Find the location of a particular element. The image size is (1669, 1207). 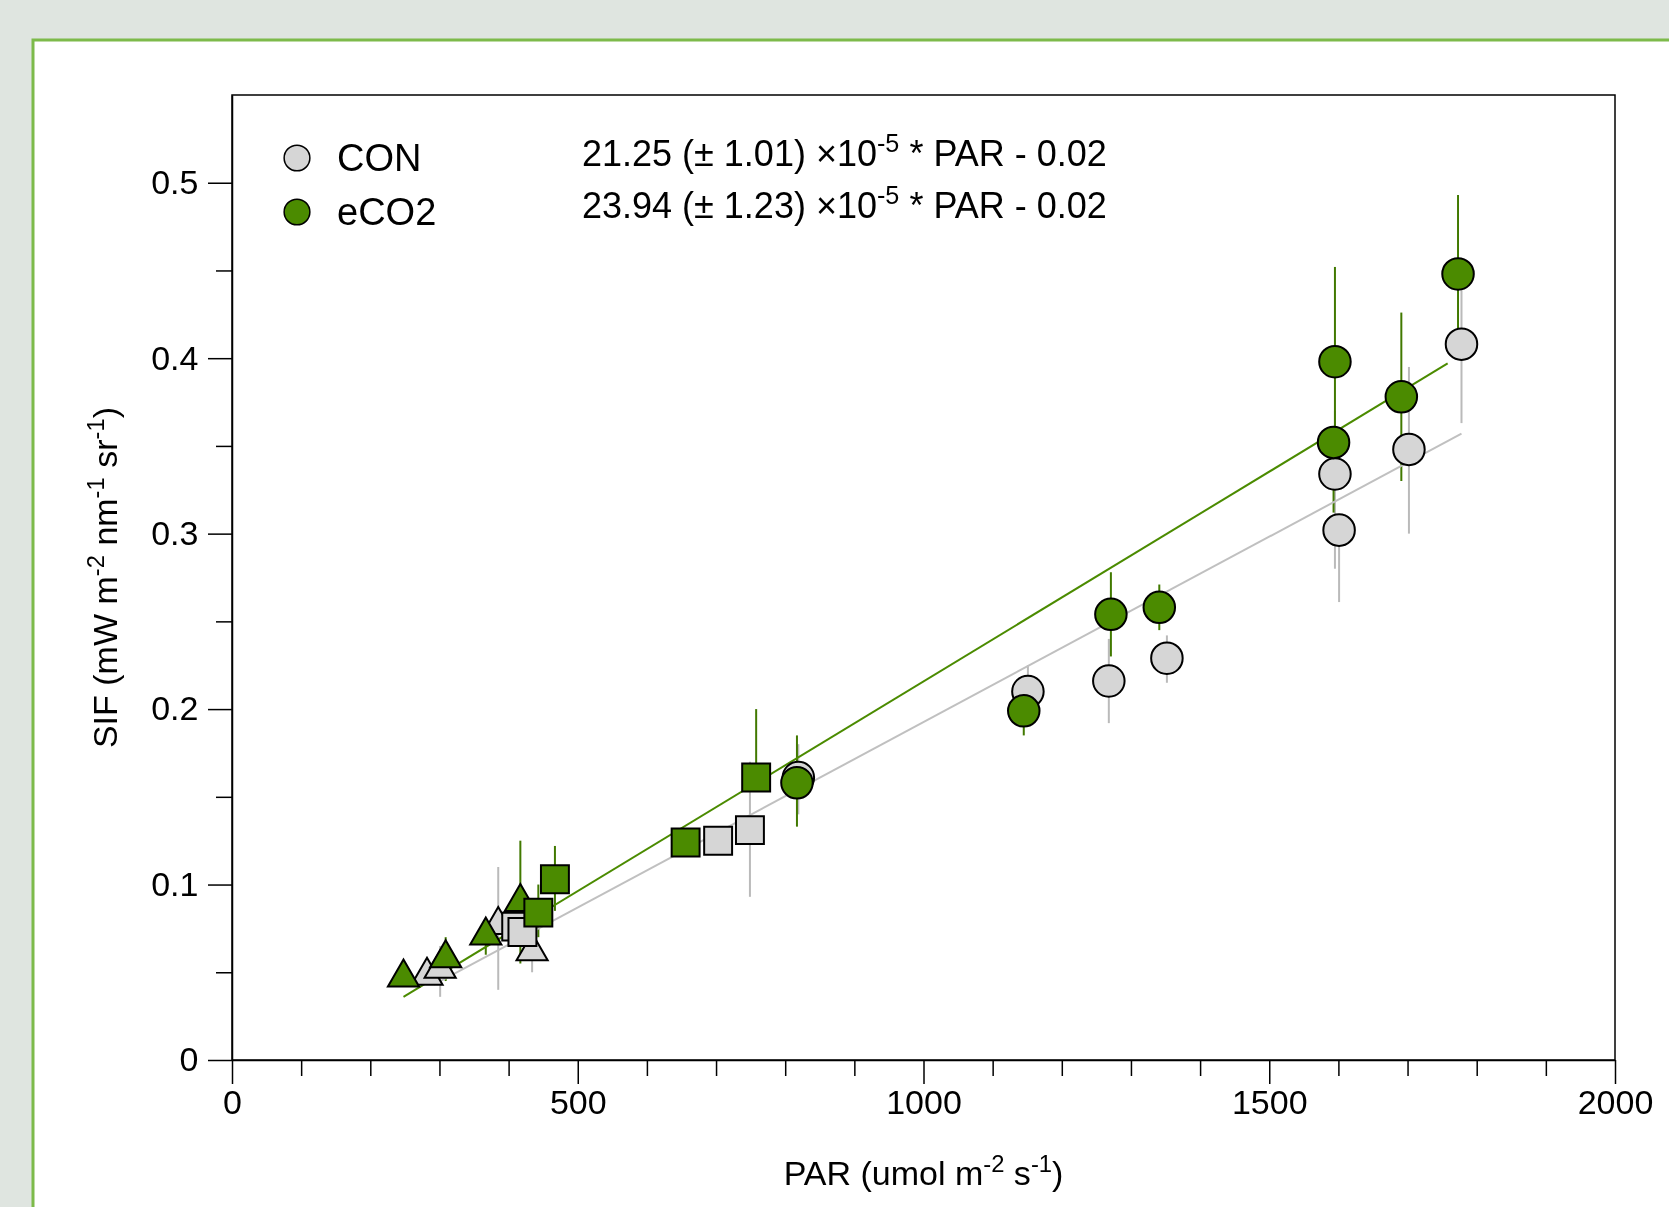

x-tick-label: 1500 is located at coordinates (1269, 1102).